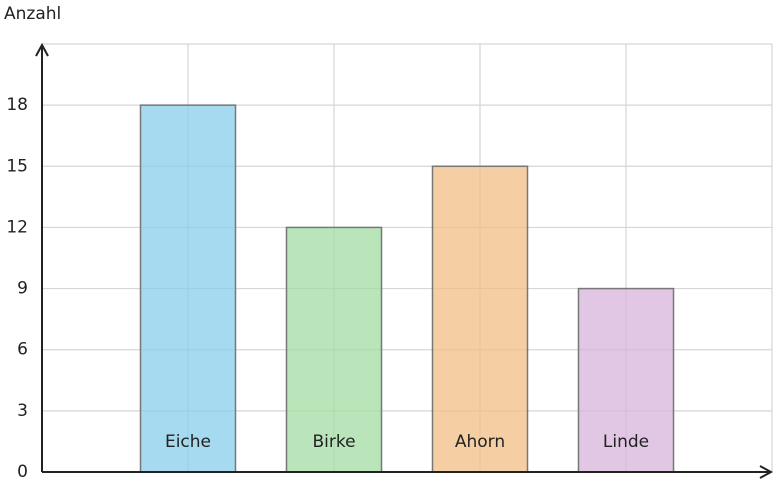  I want to click on category-label: Eiche, so click(188, 442).